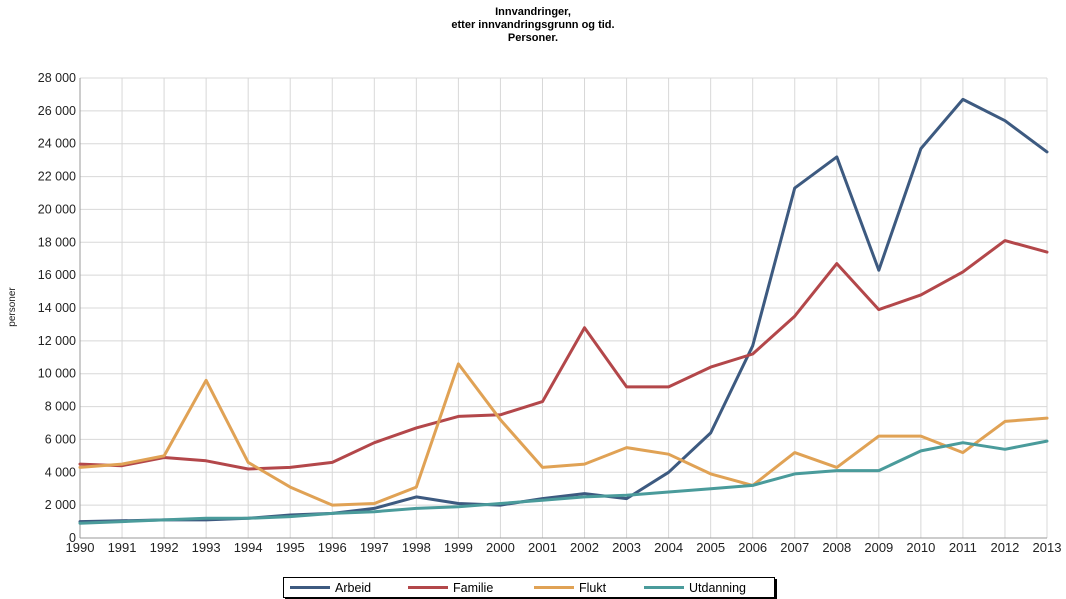 The image size is (1066, 599). What do you see at coordinates (57, 111) in the screenshot?
I see `y-tick-label: 26 000` at bounding box center [57, 111].